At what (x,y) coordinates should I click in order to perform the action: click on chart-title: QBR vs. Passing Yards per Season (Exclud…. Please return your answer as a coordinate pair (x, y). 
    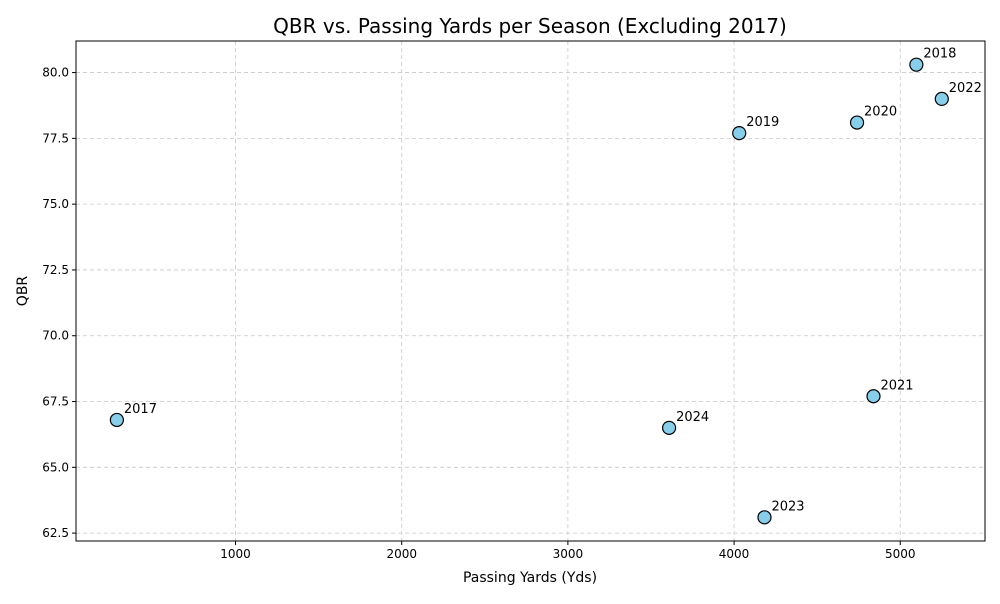
    Looking at the image, I should click on (530, 26).